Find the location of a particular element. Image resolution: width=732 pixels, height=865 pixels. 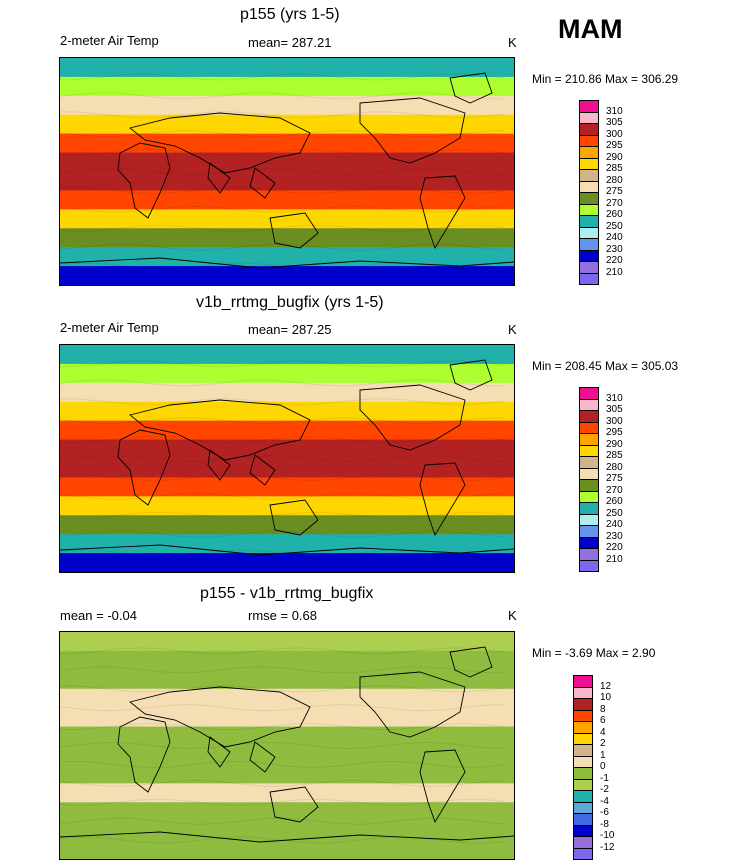

panel3-mean-label: mean = -0.04 is located at coordinates (98, 615).